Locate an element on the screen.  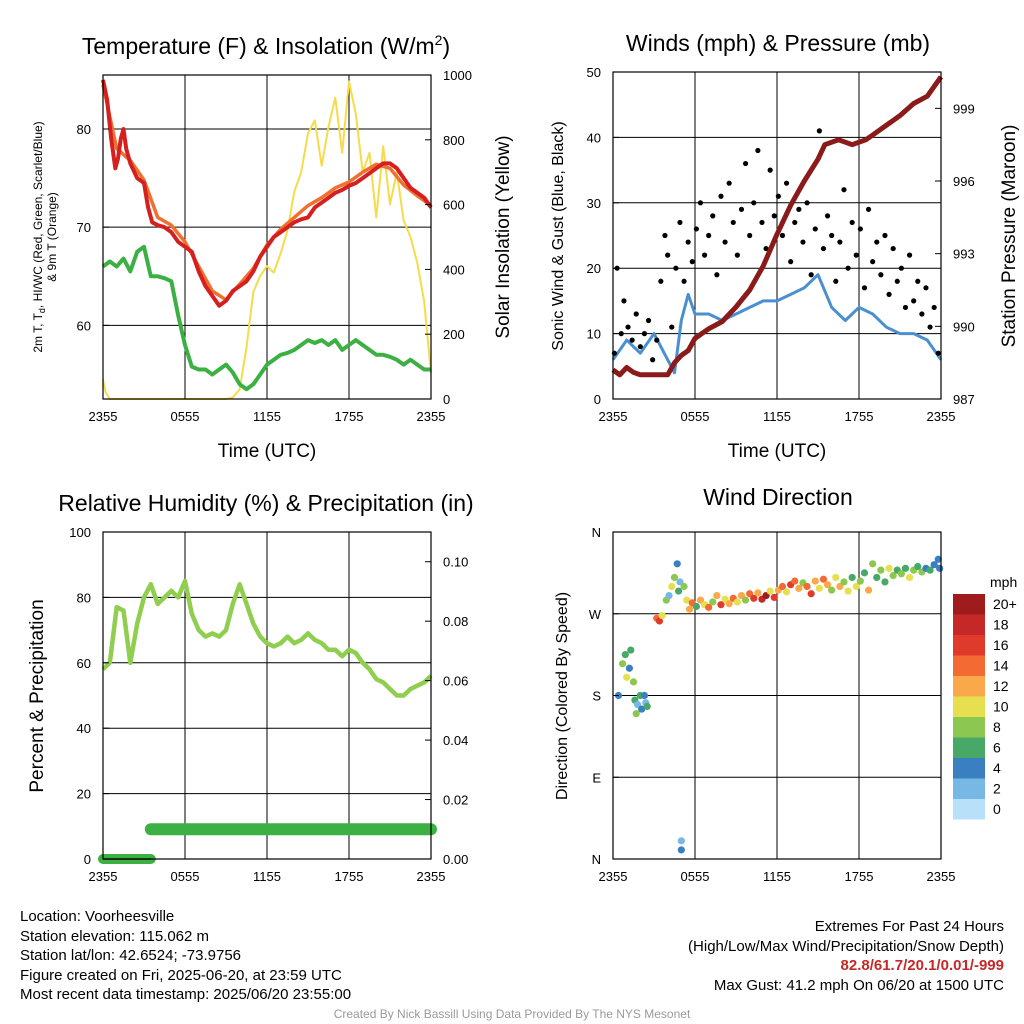
y-tick-label: 0.00 is located at coordinates (455, 859).